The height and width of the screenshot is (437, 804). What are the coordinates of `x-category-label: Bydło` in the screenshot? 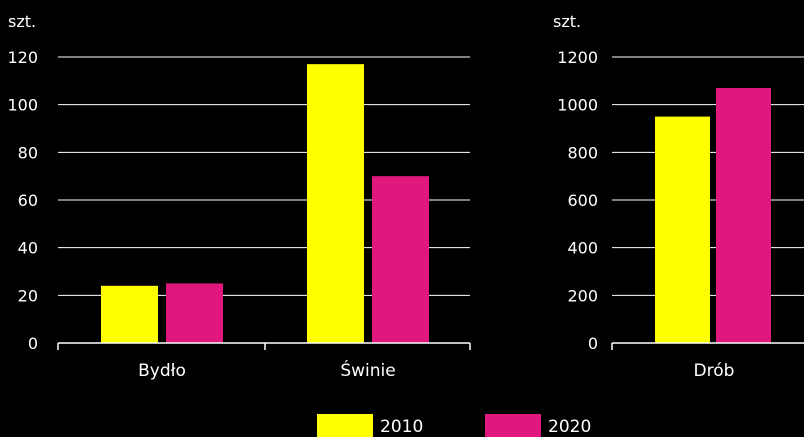 It's located at (162, 371).